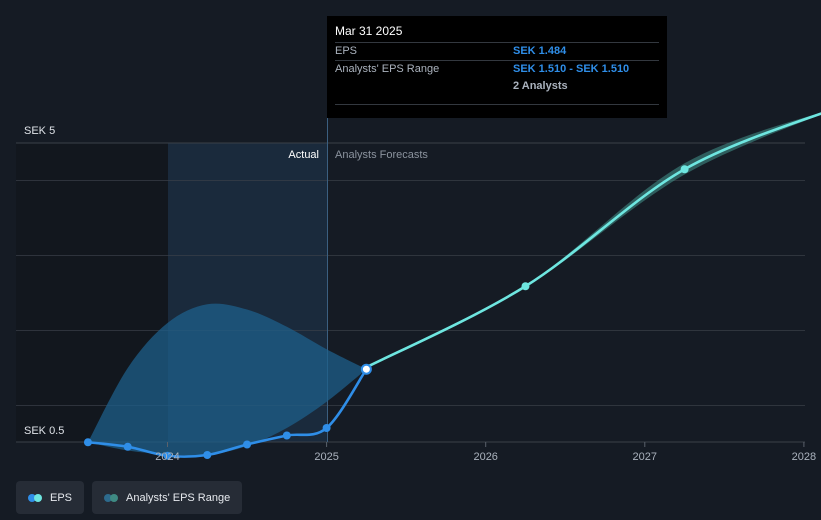 This screenshot has height=520, width=821. Describe the element at coordinates (387, 69) in the screenshot. I see `tooltip-range-label: Analysts' EPS Range` at that location.